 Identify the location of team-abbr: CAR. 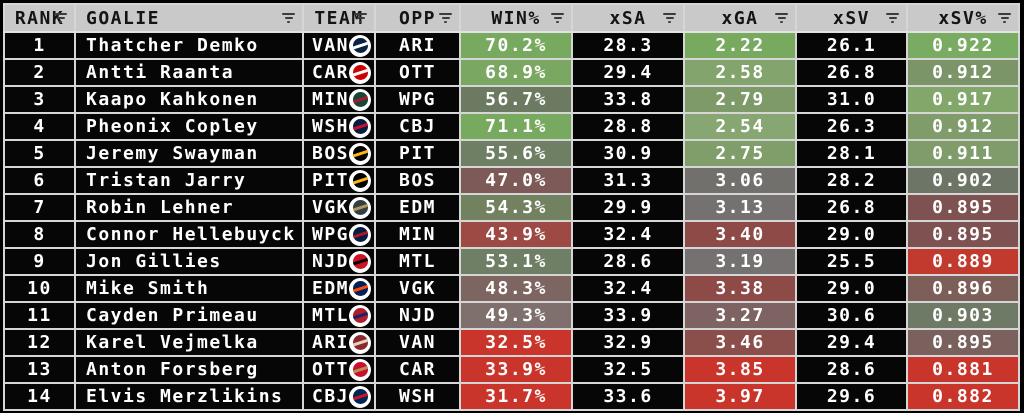
(331, 72).